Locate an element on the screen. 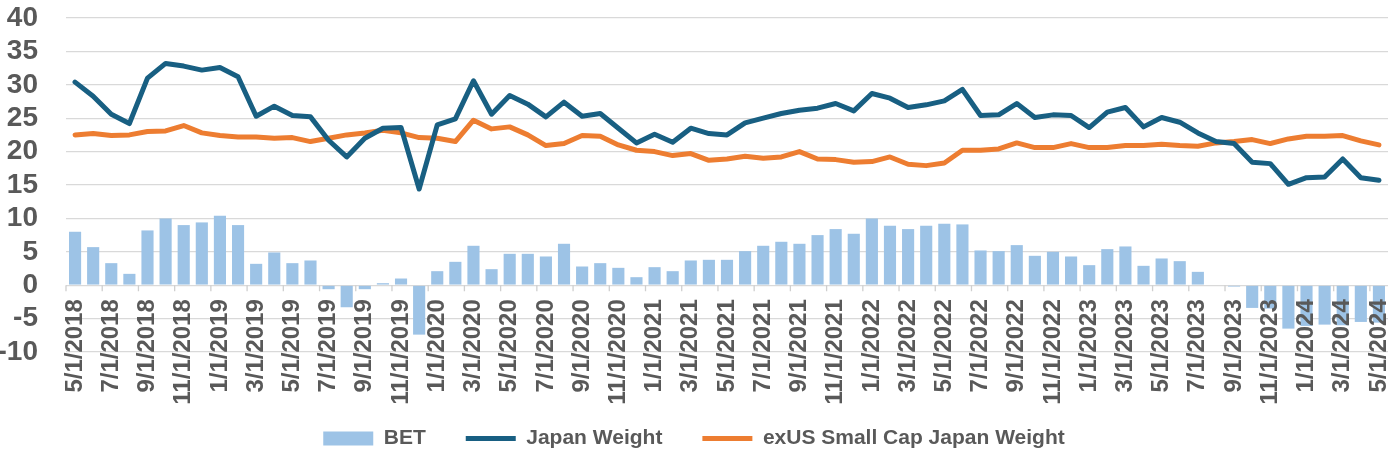  x-tick-label: 7/1/2023 is located at coordinates (1196, 346).